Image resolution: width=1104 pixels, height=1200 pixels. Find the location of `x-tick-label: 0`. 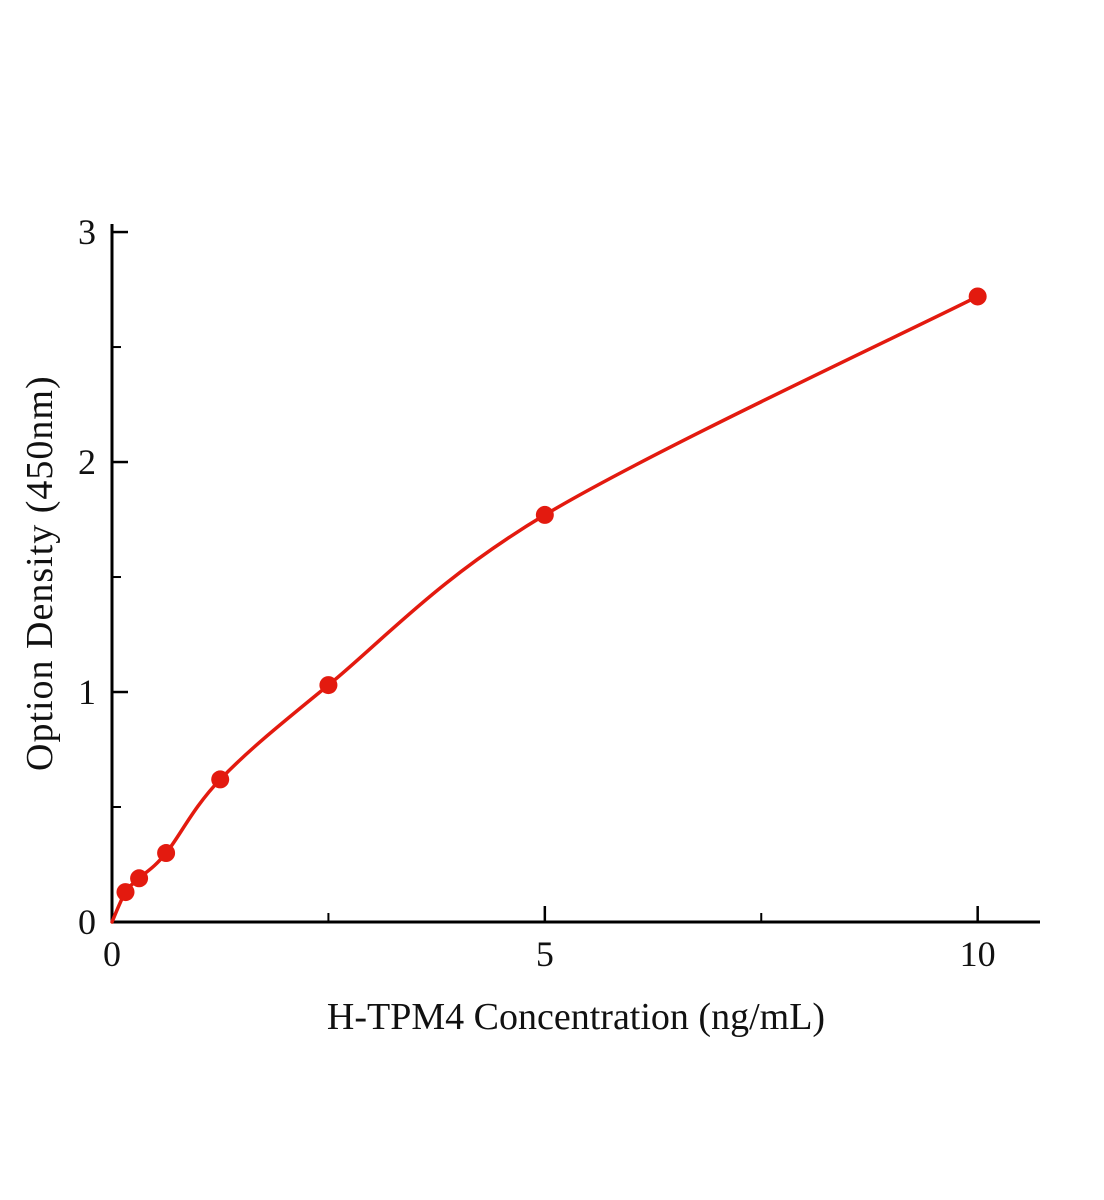

x-tick-label: 0 is located at coordinates (112, 954).